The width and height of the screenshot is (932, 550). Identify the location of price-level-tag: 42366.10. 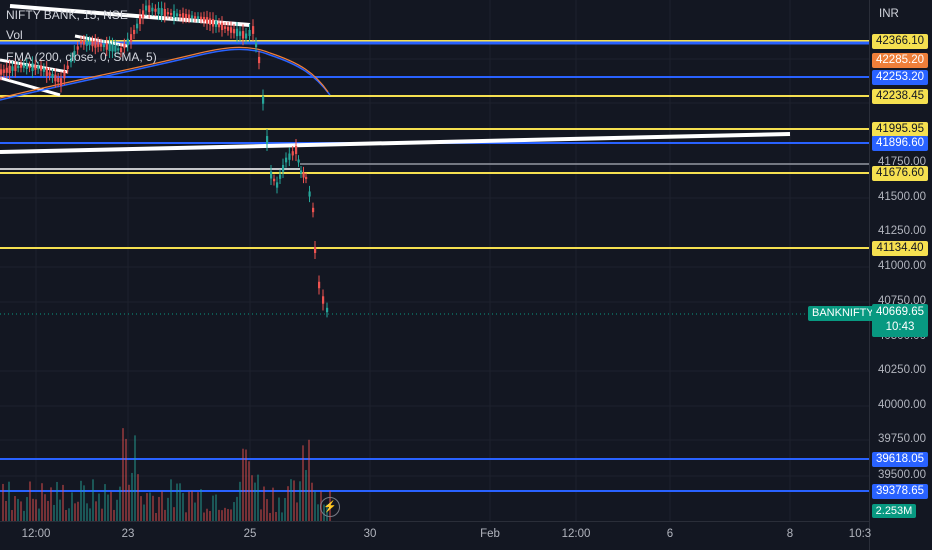
(900, 41).